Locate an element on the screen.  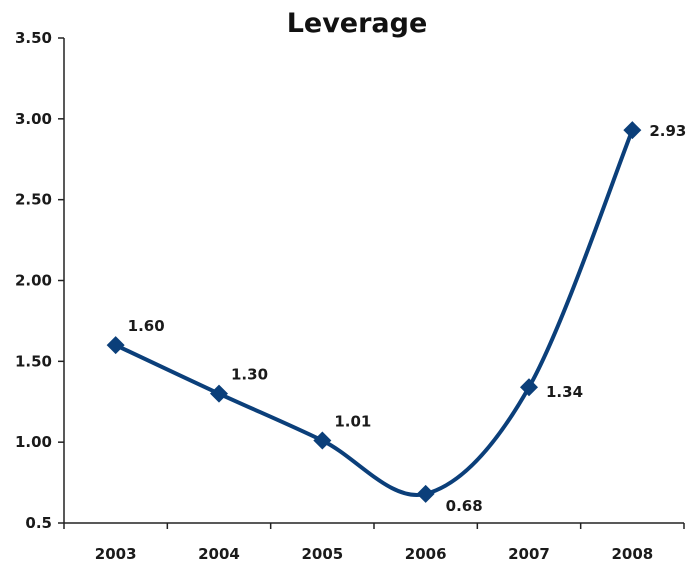
x-tick-label: 2008 is located at coordinates (632, 554).